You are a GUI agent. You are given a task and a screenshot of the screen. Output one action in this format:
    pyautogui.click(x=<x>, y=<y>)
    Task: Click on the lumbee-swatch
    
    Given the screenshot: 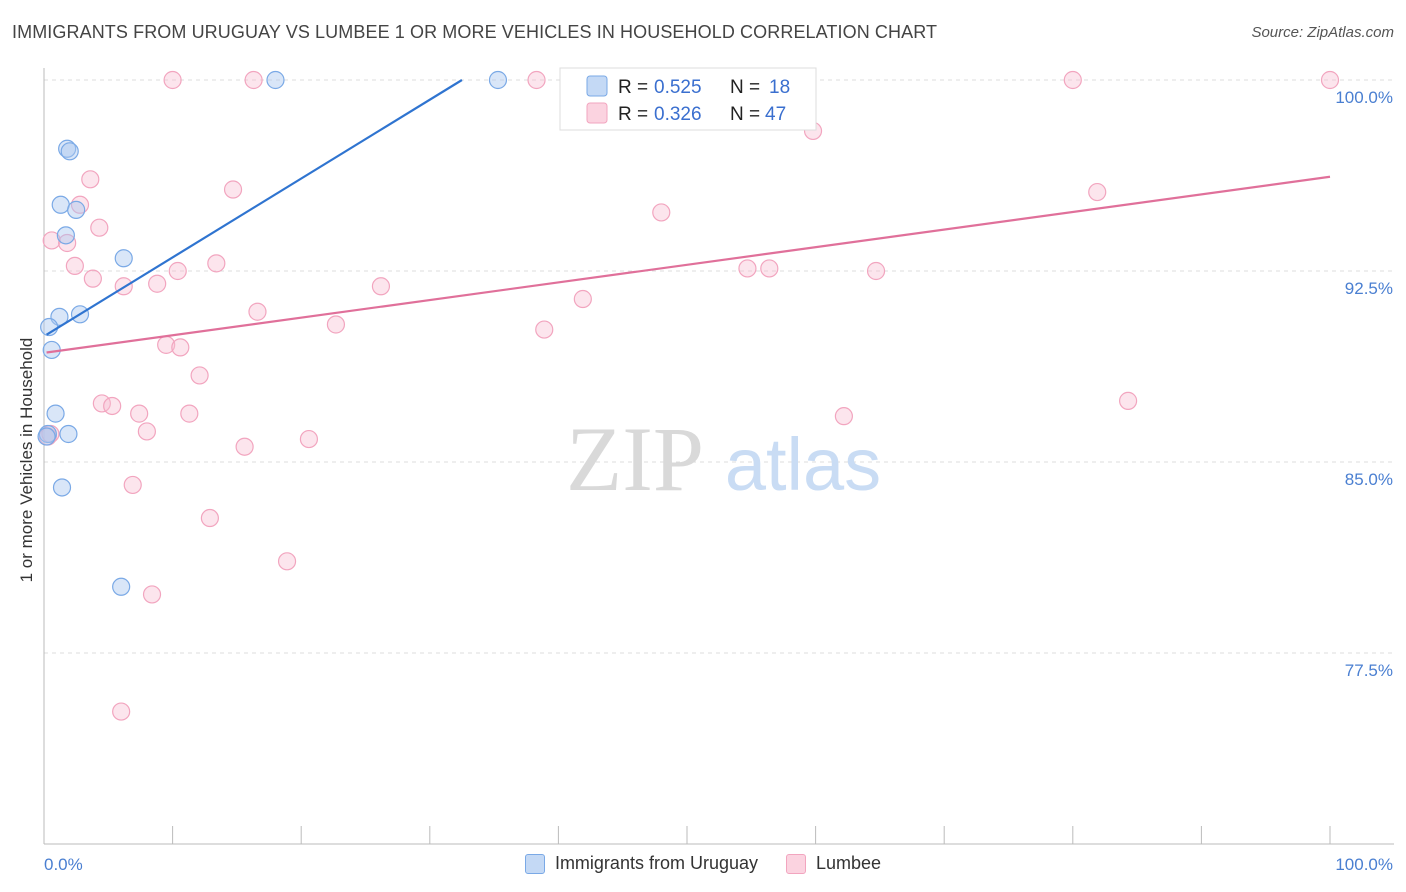 What is the action you would take?
    pyautogui.click(x=796, y=863)
    